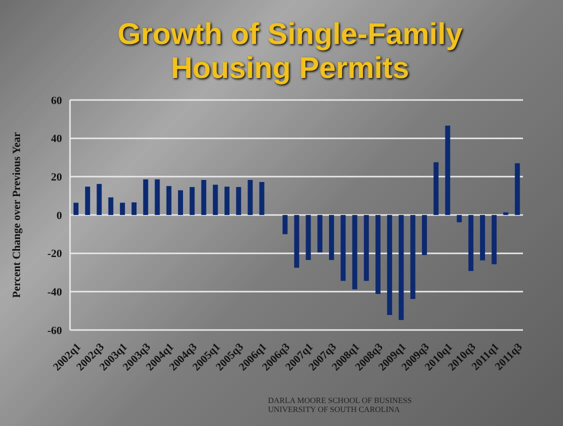 The image size is (563, 426). What do you see at coordinates (290, 52) in the screenshot?
I see `chart-title: Growth of Single-Family Housing Permits` at bounding box center [290, 52].